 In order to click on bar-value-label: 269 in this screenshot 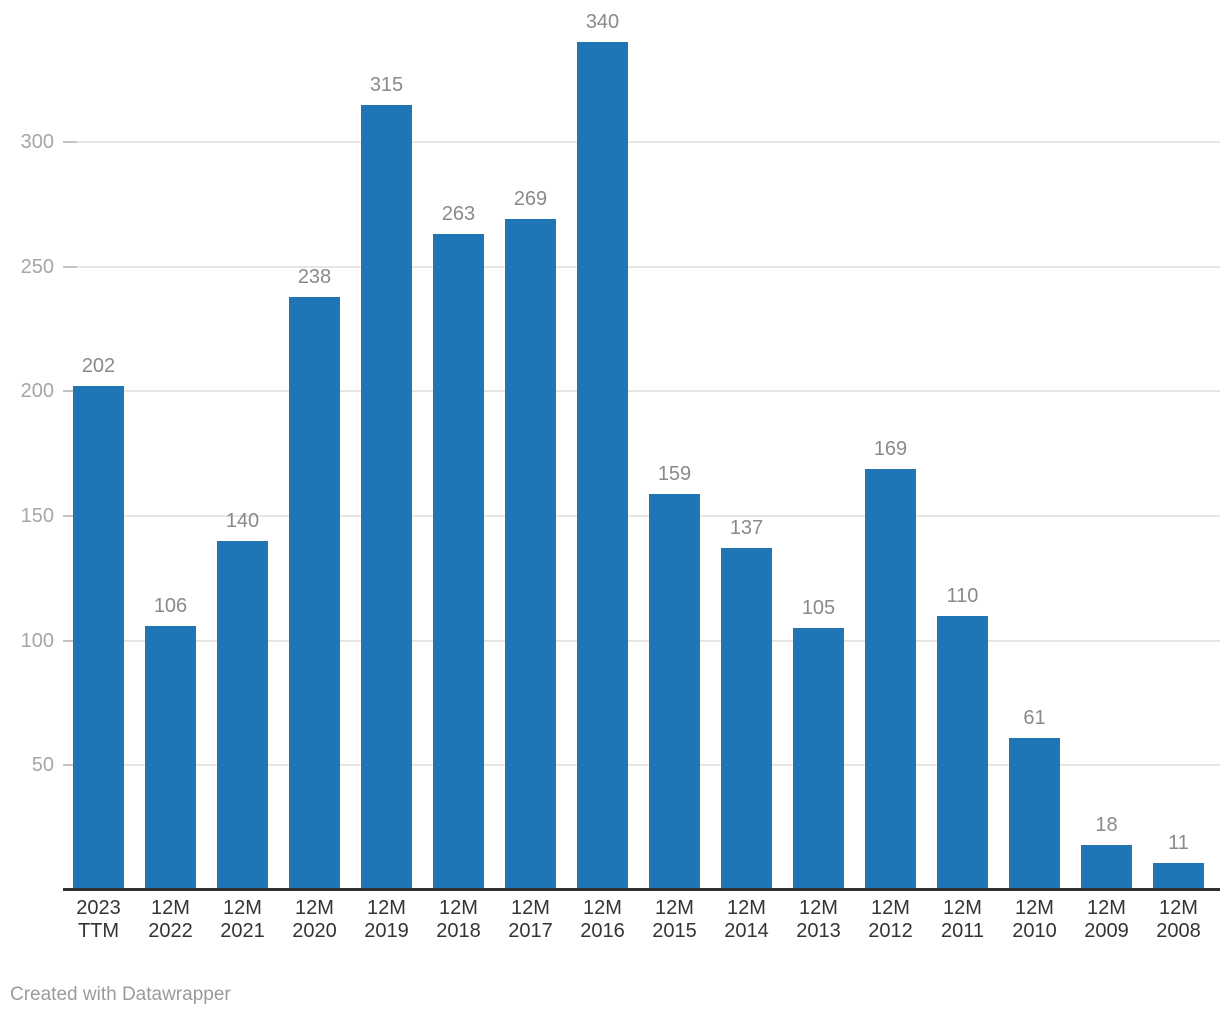, I will do `click(530, 199)`.